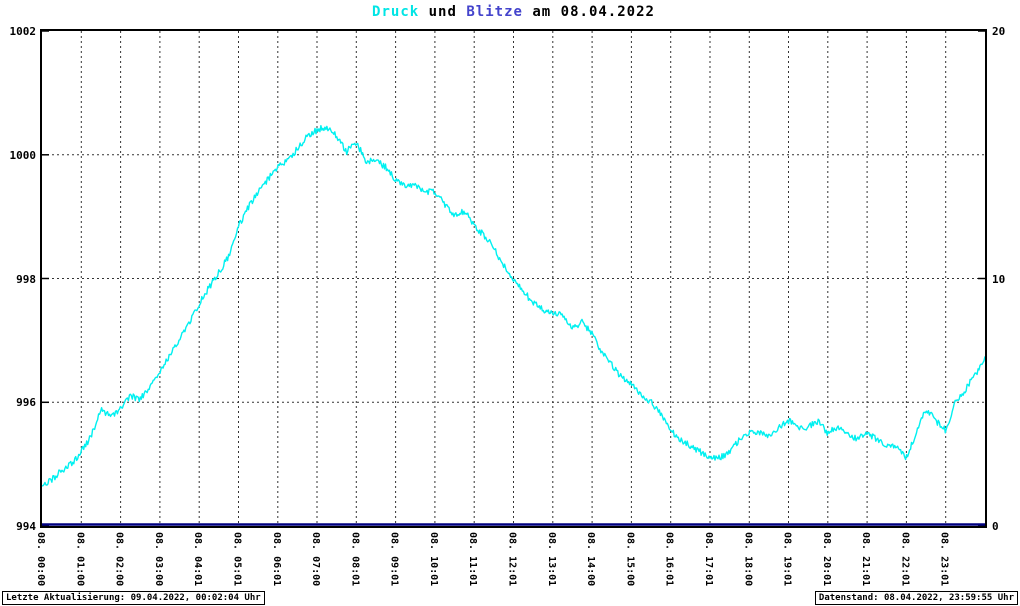 The image size is (1020, 606). I want to click on chart-title: Druck und Blitze am 08.04.2022, so click(513, 12).